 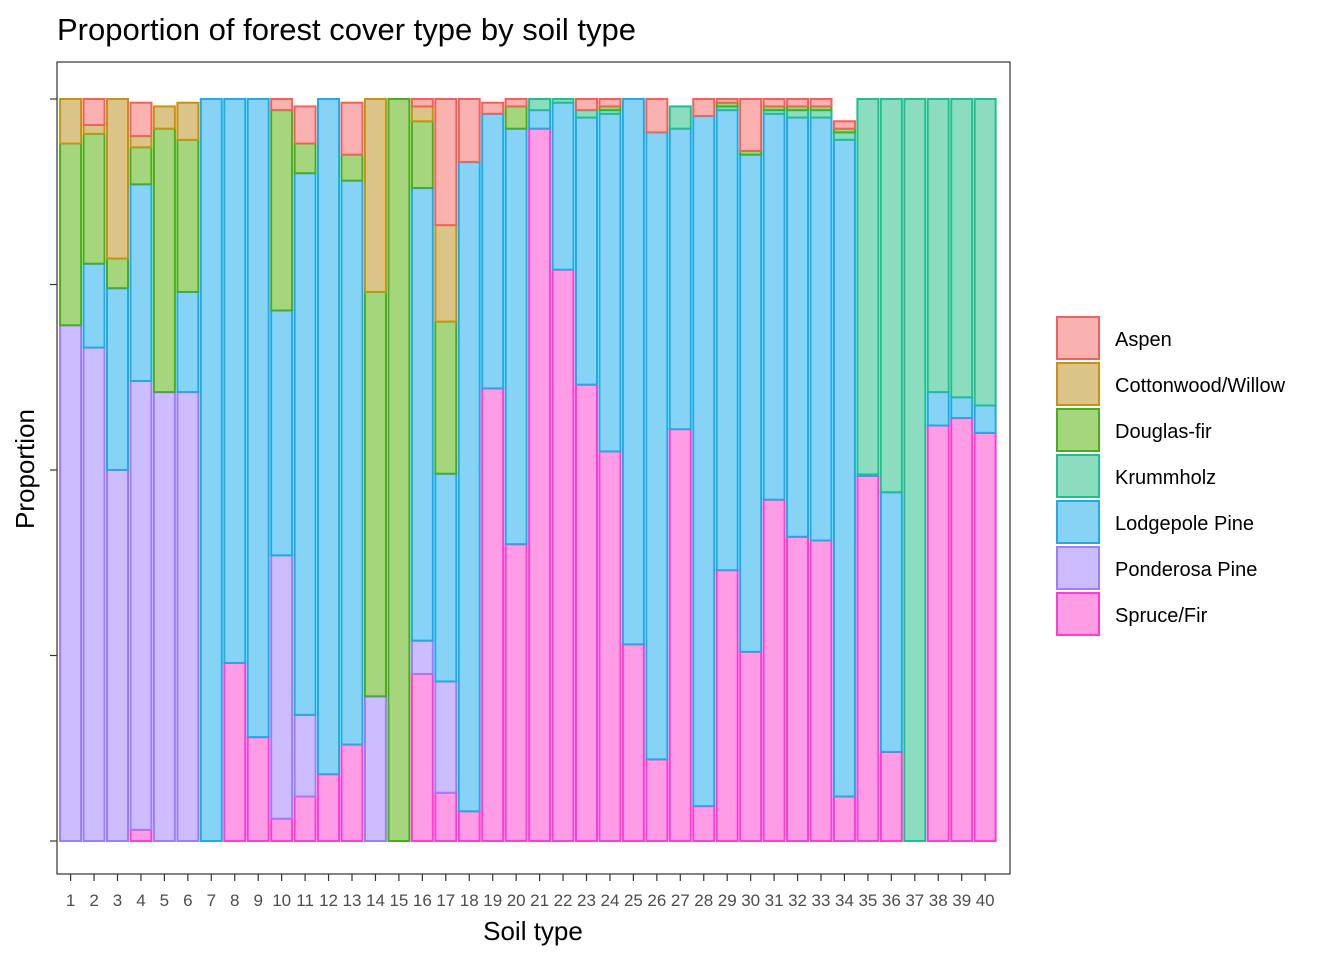 I want to click on legend-item-lodgepole-pine: Lodgepole Pine, so click(x=1155, y=522).